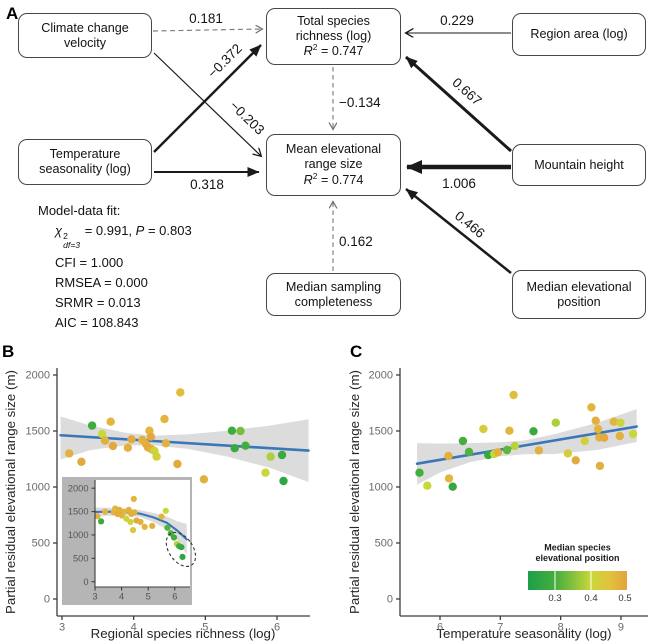 This screenshot has width=650, height=644. What do you see at coordinates (123, 236) in the screenshot?
I see `model-fit-chi: χ 2 df=3 = 0.991, P = 0.803` at bounding box center [123, 236].